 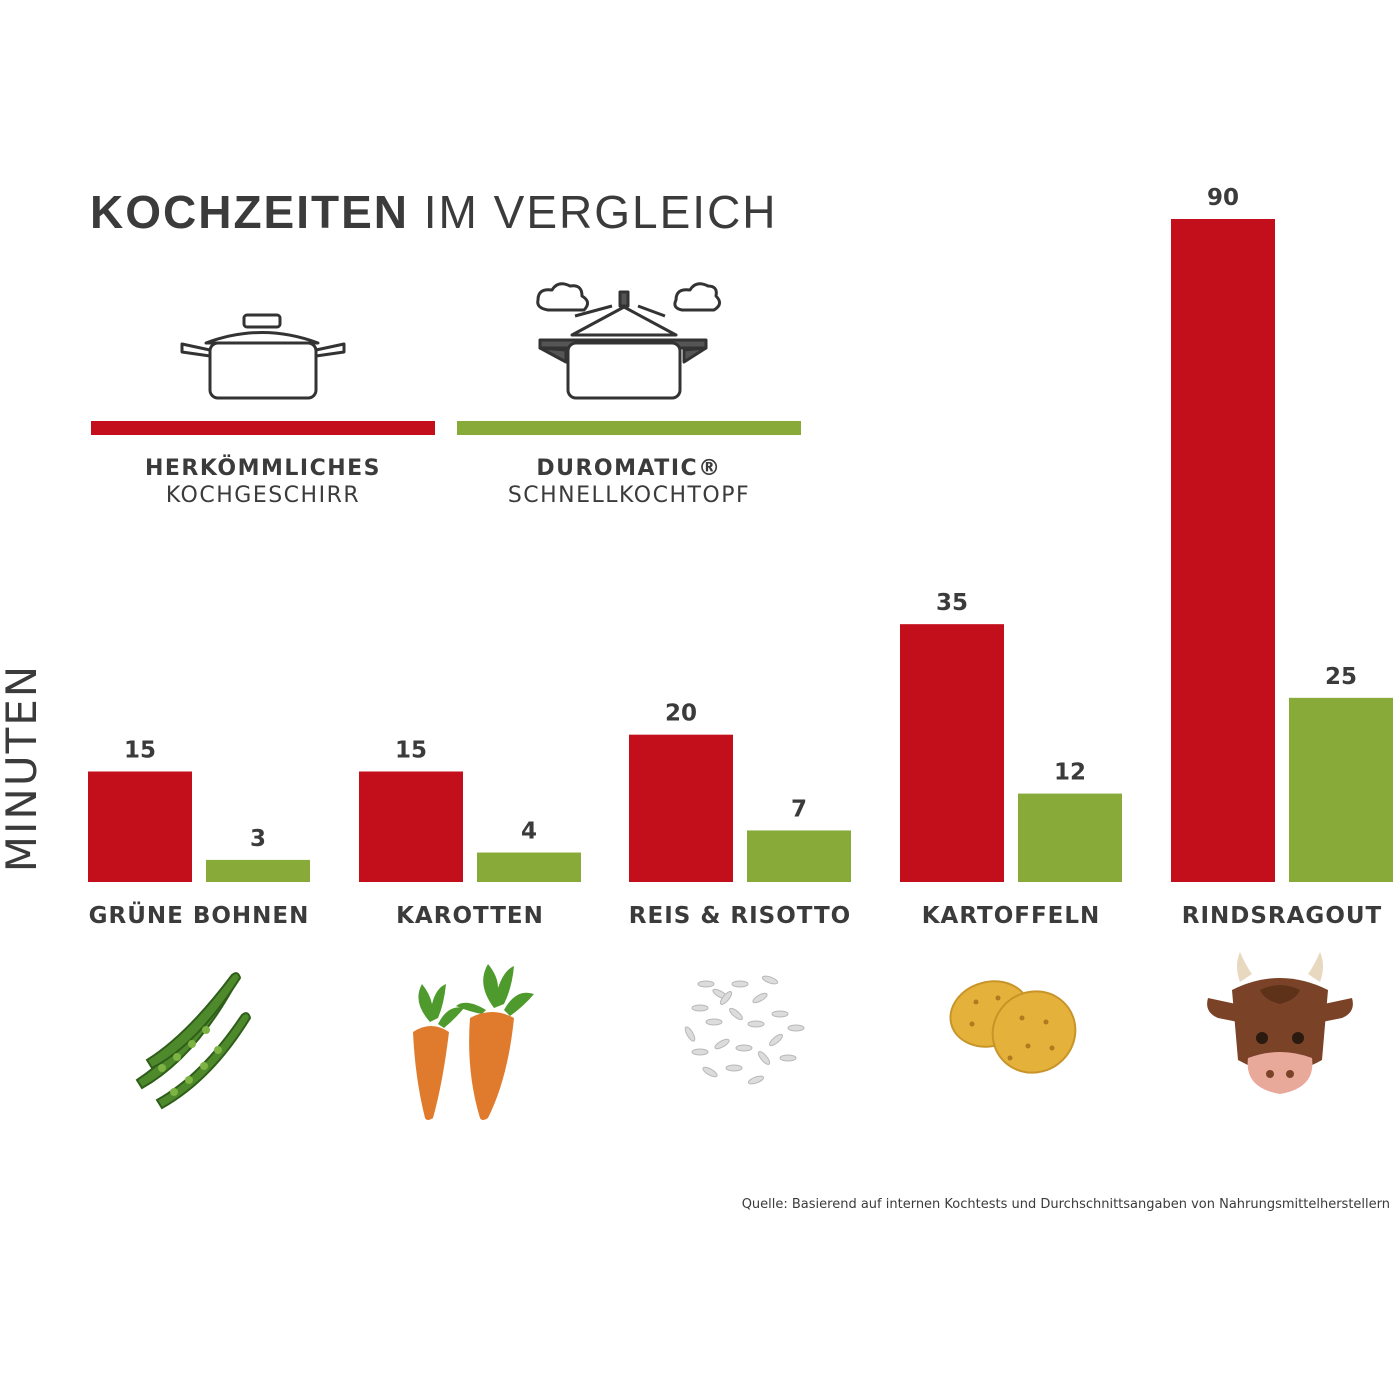 I want to click on carrots-icon, so click(x=473, y=1042).